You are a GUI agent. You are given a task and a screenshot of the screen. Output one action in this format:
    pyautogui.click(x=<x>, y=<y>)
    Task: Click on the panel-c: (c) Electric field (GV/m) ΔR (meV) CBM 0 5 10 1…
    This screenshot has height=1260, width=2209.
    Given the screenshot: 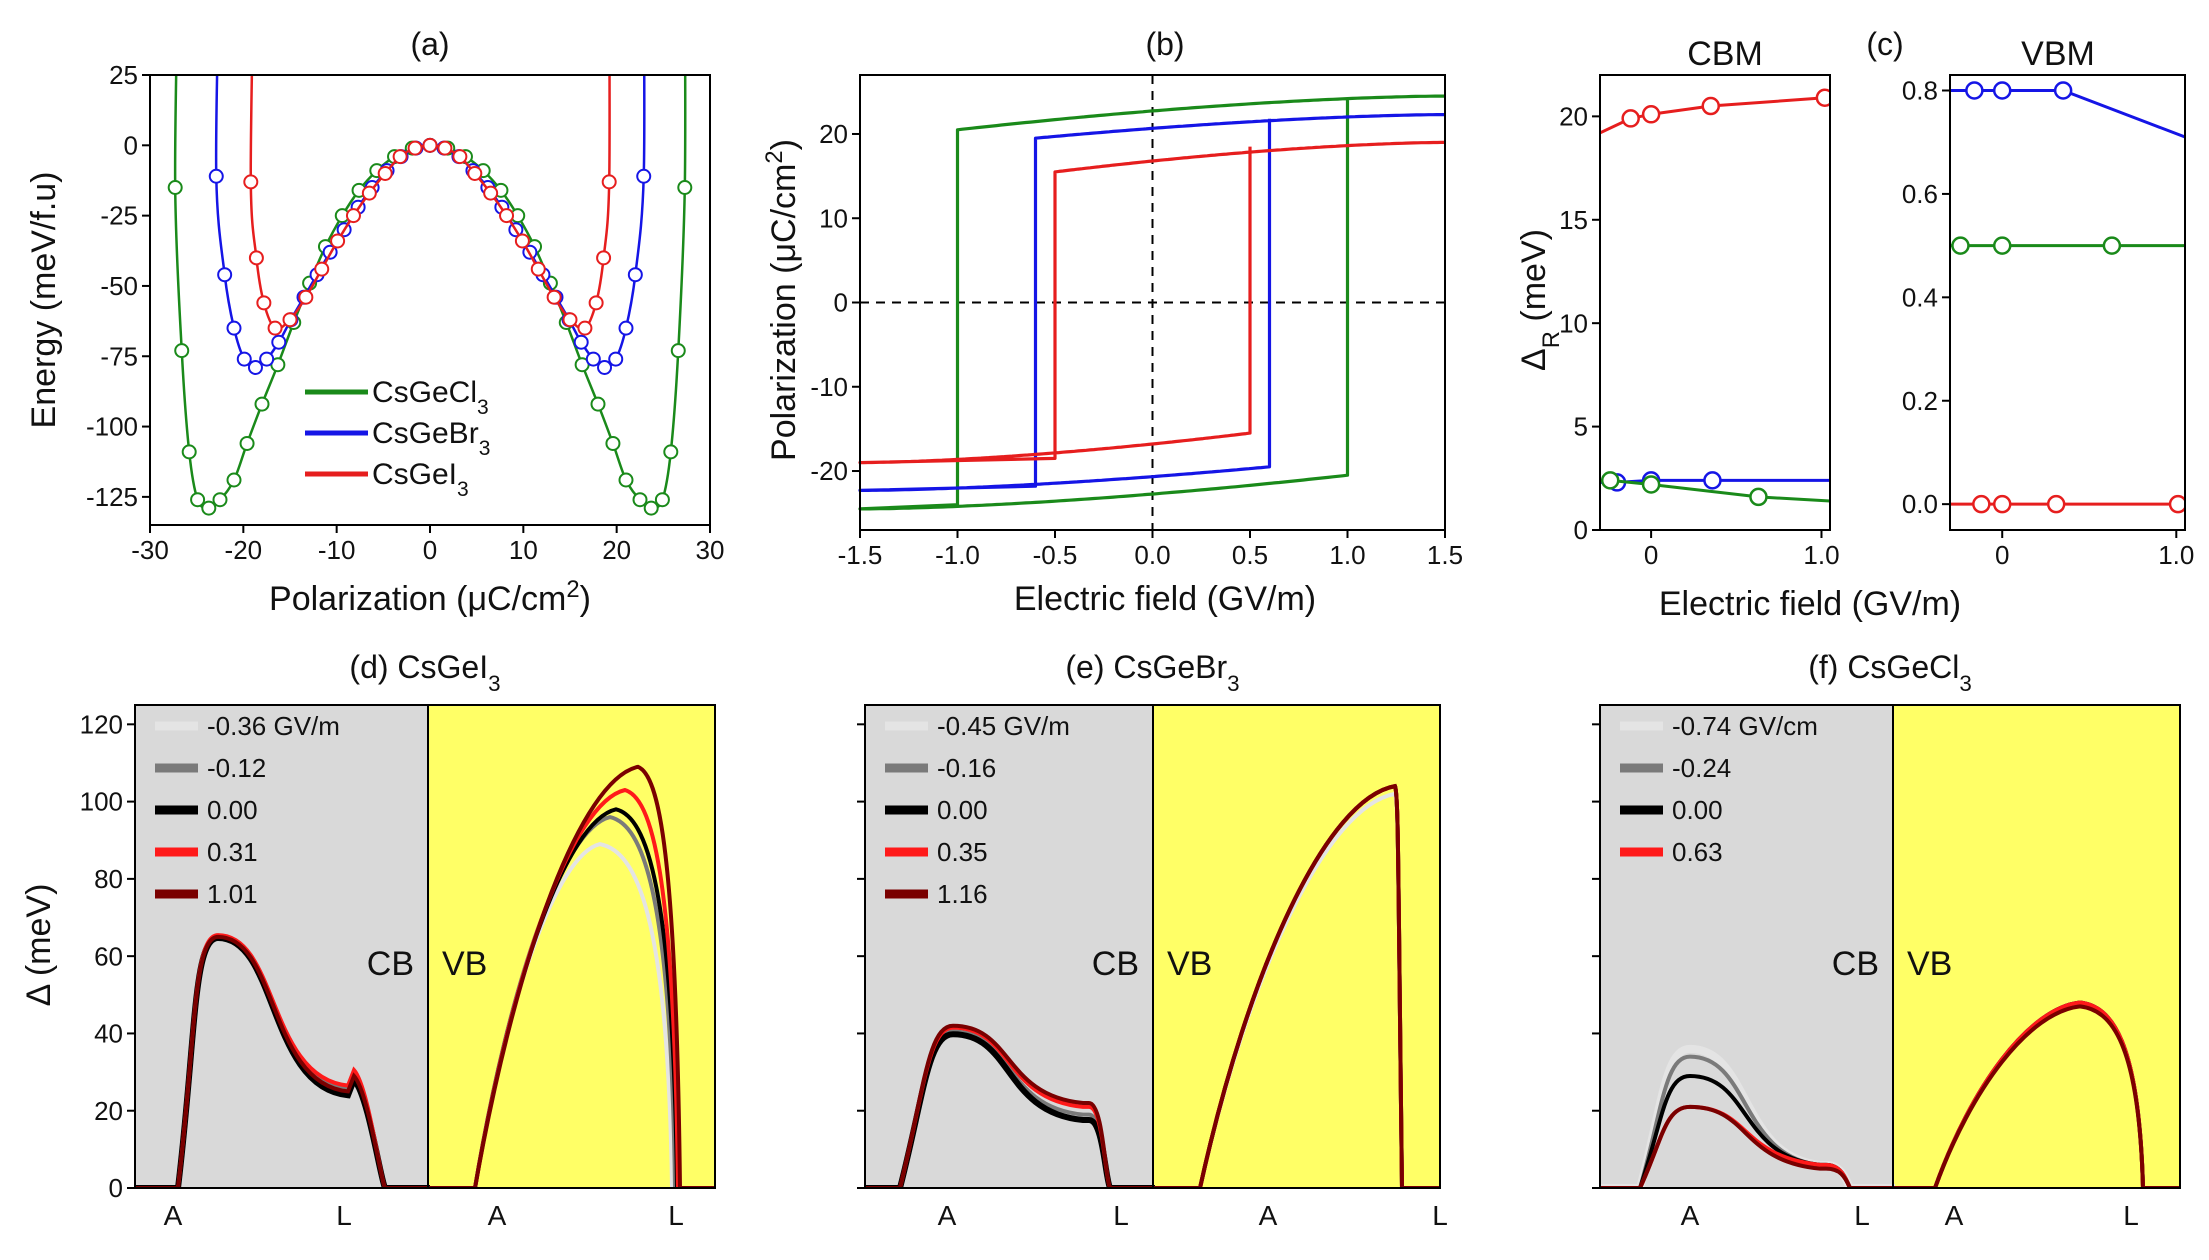 What is the action you would take?
    pyautogui.click(x=1854, y=324)
    